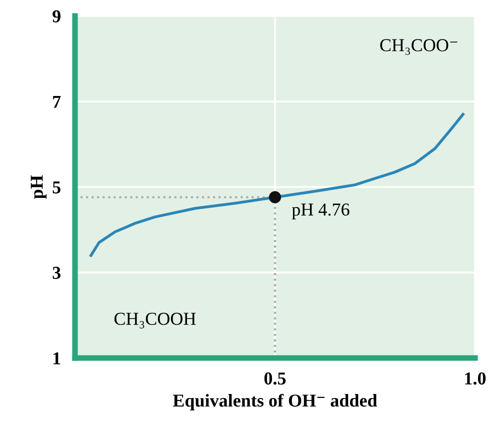 Image resolution: width=491 pixels, height=428 pixels. I want to click on y-tick-label: 9, so click(56, 16).